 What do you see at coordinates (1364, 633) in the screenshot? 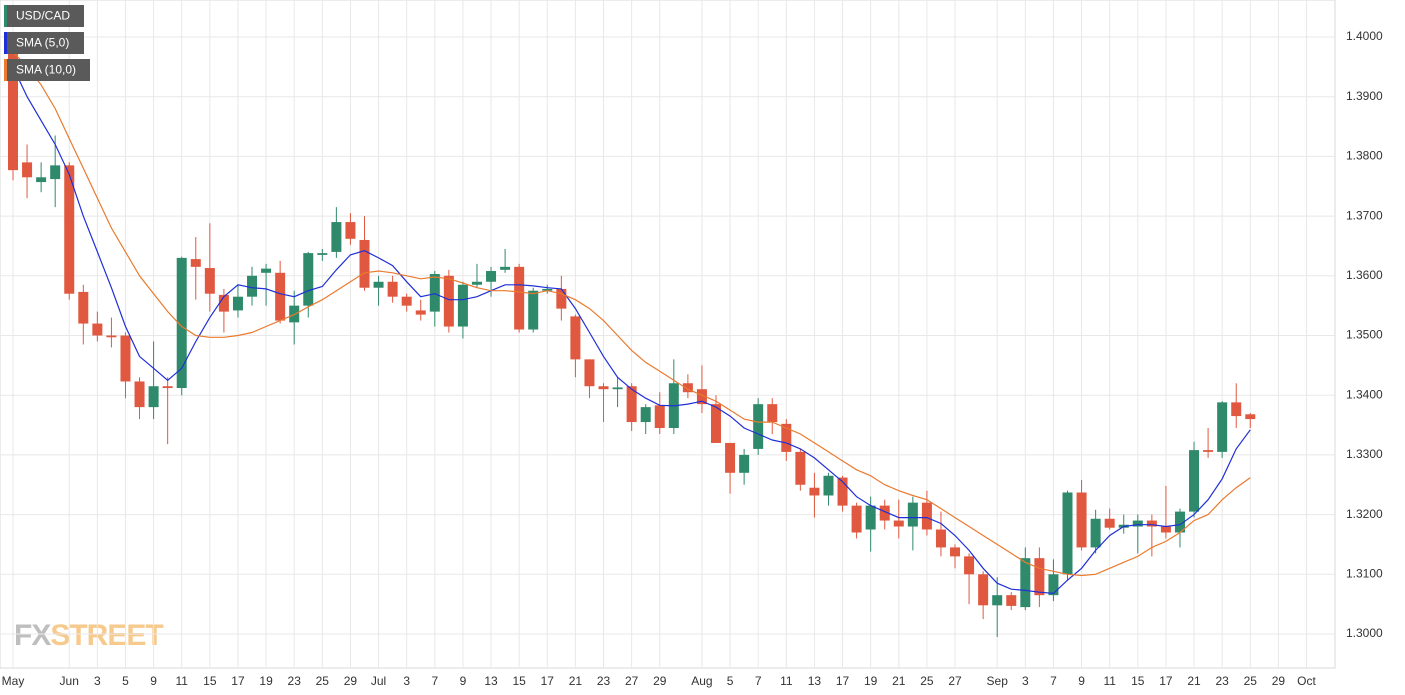
I see `y-tick-label: 1.3000` at bounding box center [1364, 633].